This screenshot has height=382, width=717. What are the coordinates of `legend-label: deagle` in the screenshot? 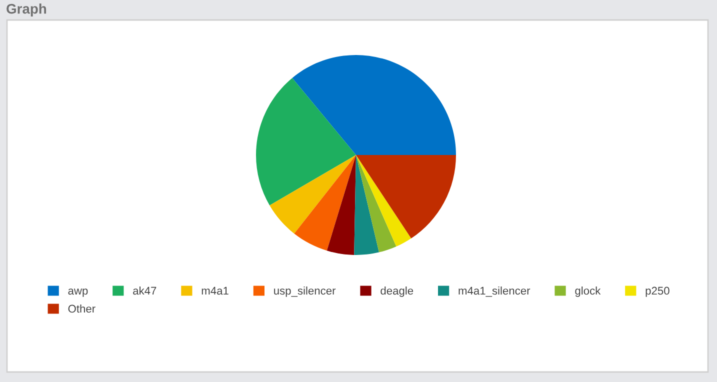 It's located at (397, 291).